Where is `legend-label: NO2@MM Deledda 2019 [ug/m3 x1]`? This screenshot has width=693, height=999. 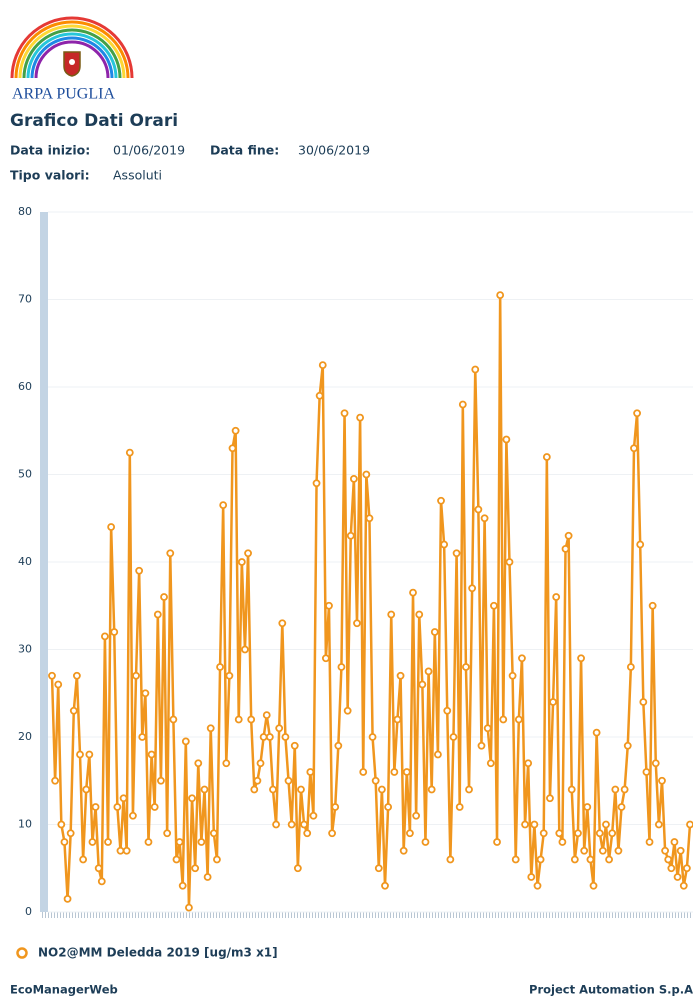 legend-label: NO2@MM Deledda 2019 [ug/m3 x1] is located at coordinates (158, 953).